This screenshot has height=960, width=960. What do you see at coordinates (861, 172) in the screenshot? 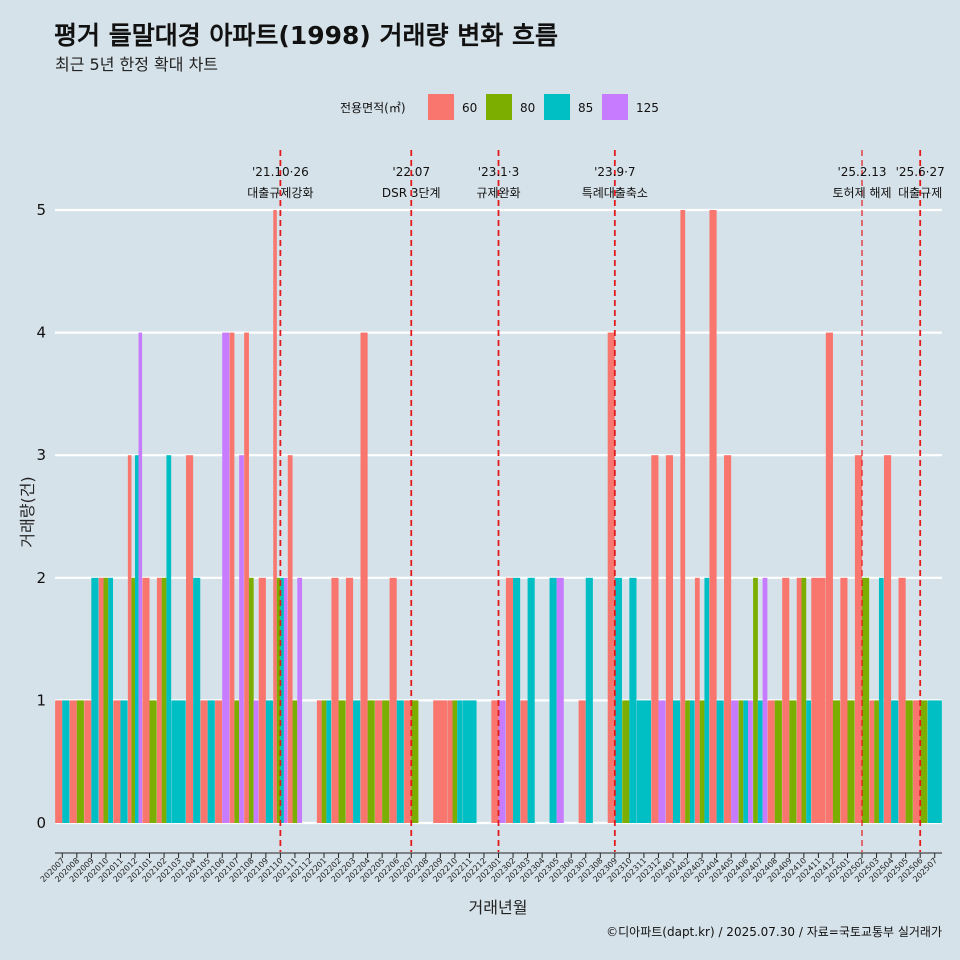
I see `annotation-date-4: '25.2.13` at bounding box center [861, 172].